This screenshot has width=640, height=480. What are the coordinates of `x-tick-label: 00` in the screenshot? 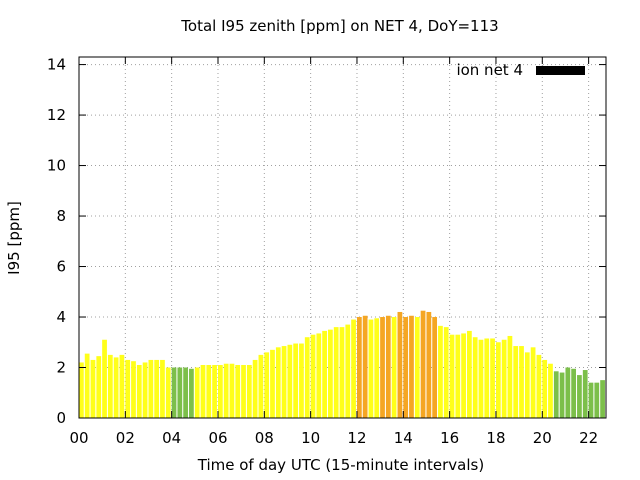 It's located at (78, 438).